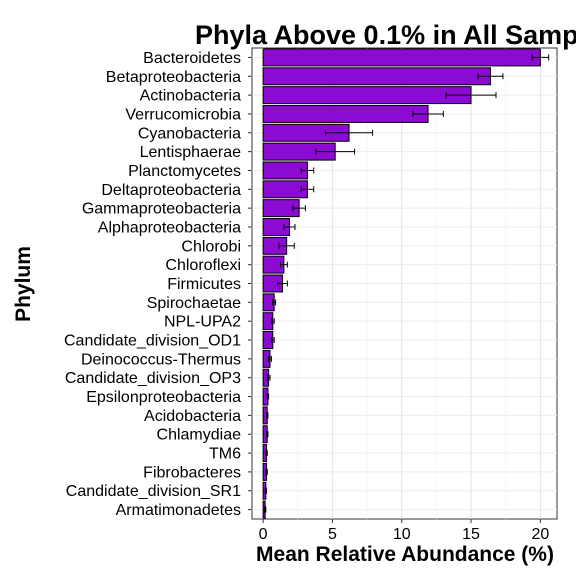 The width and height of the screenshot is (576, 576). I want to click on category-label: Acidobacteria, so click(192, 416).